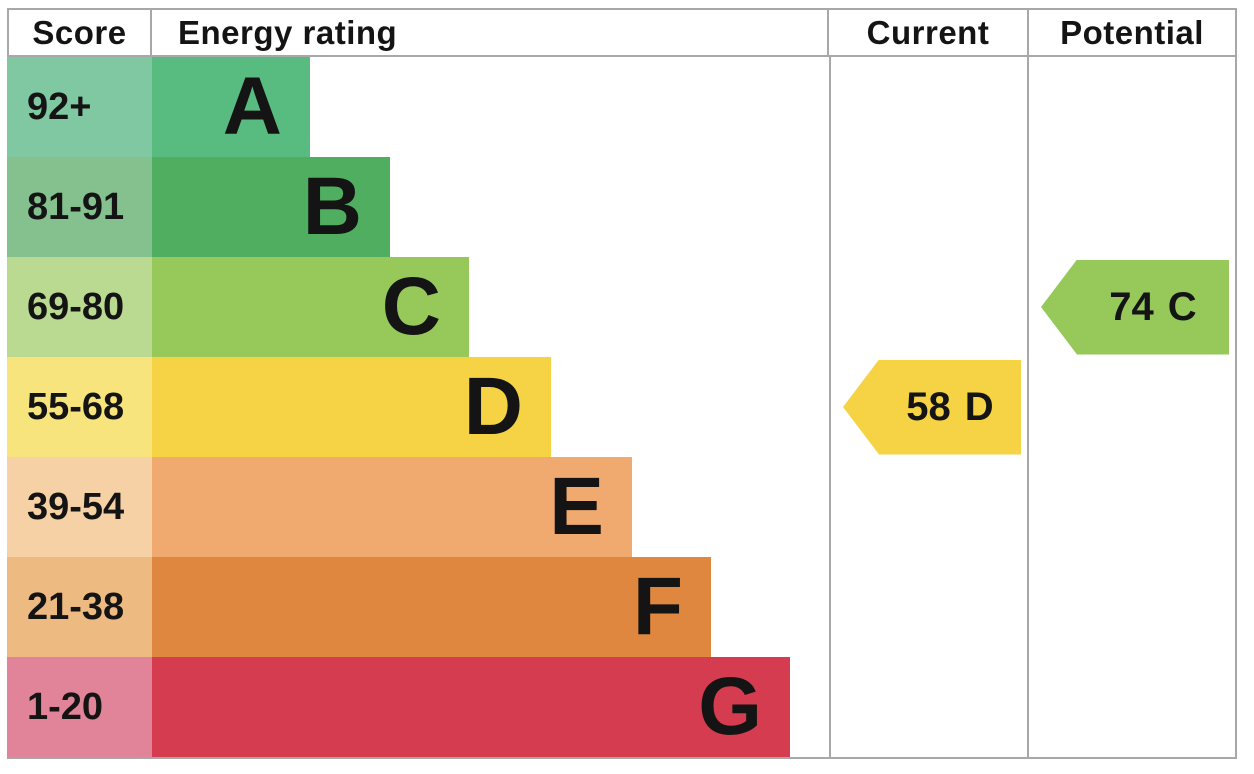  Describe the element at coordinates (252, 106) in the screenshot. I see `rating-letter-a: A` at that location.